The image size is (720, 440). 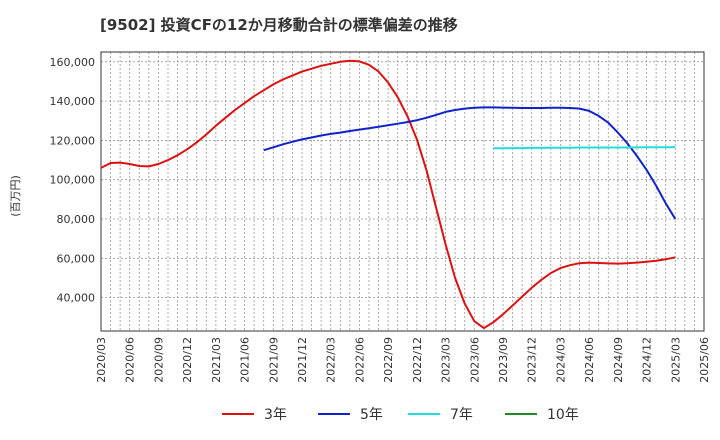 What do you see at coordinates (647, 360) in the screenshot?
I see `x-tick-label: 2024/12` at bounding box center [647, 360].